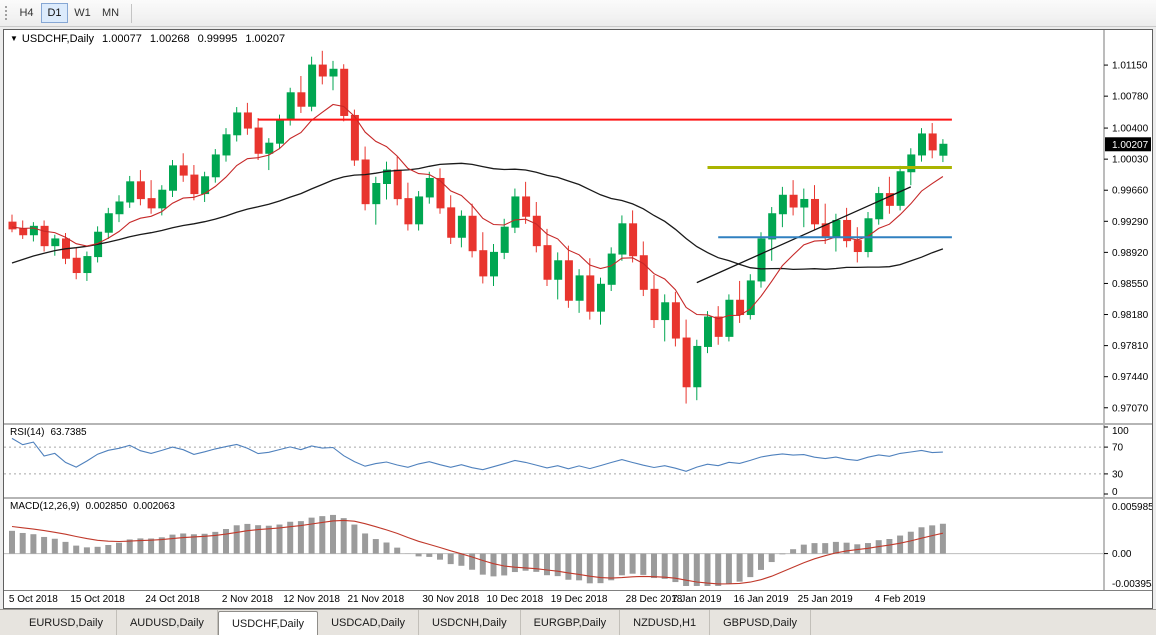 Image resolution: width=1156 pixels, height=635 pixels. What do you see at coordinates (1130, 377) in the screenshot?
I see `svg-text: 0.97440` at bounding box center [1130, 377].